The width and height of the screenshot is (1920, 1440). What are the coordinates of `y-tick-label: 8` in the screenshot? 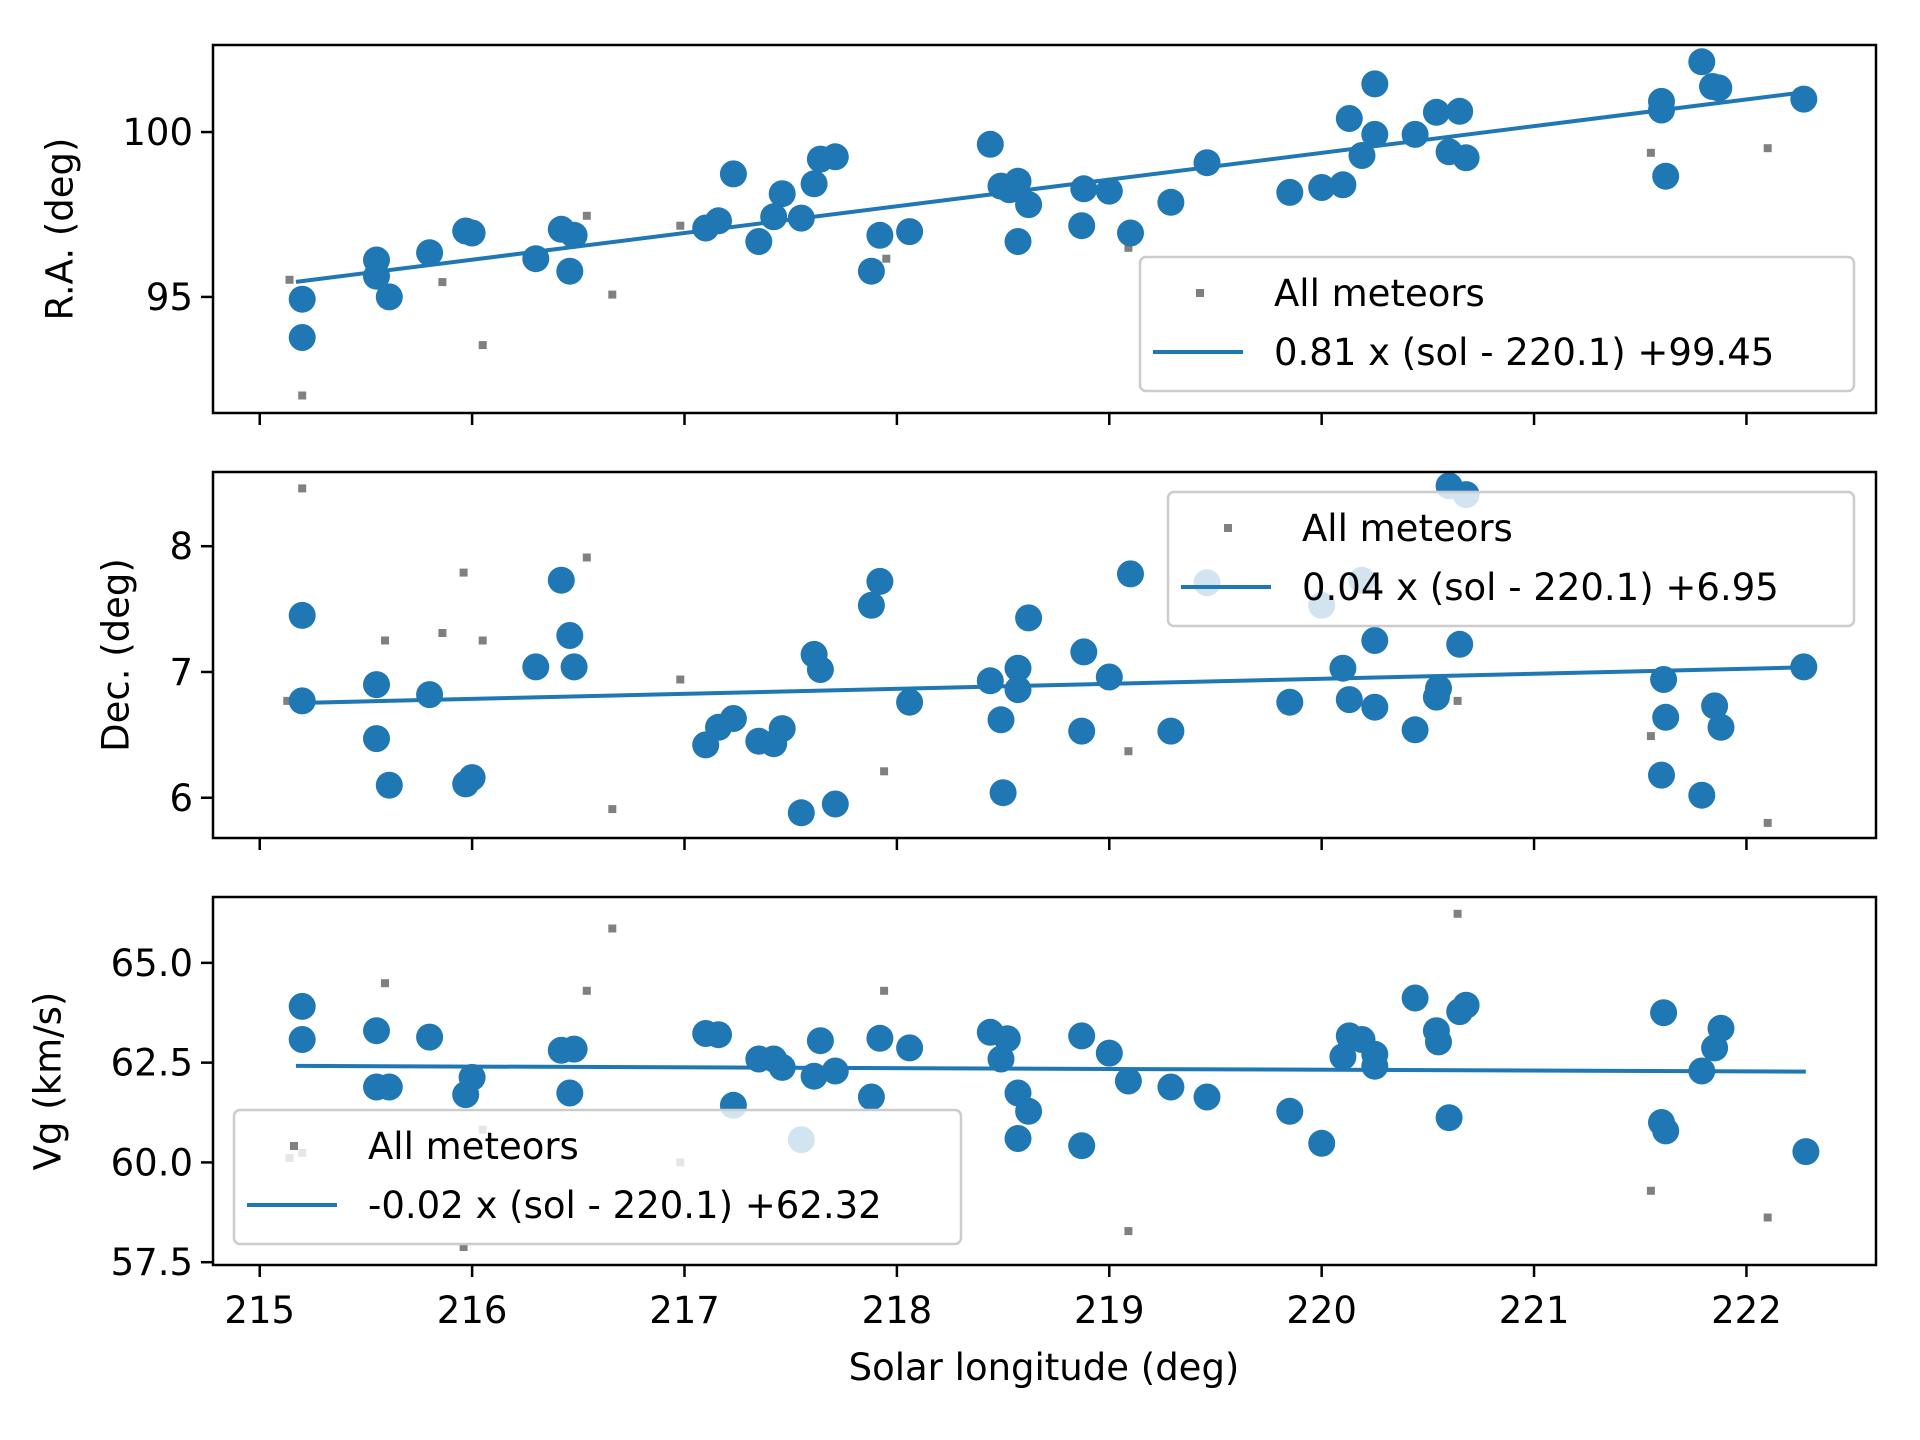 It's located at (181, 546).